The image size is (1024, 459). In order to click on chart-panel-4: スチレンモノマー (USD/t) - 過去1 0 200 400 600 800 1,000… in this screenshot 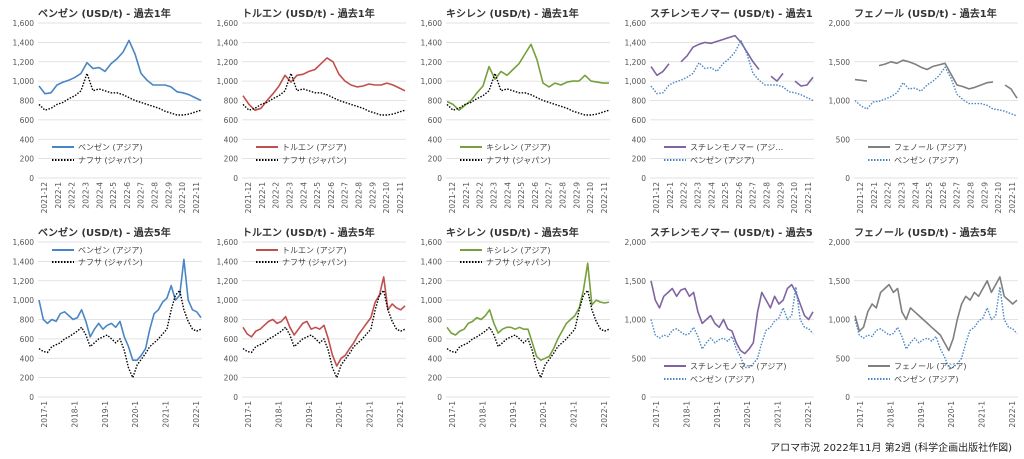, I will do `click(719, 110)`.